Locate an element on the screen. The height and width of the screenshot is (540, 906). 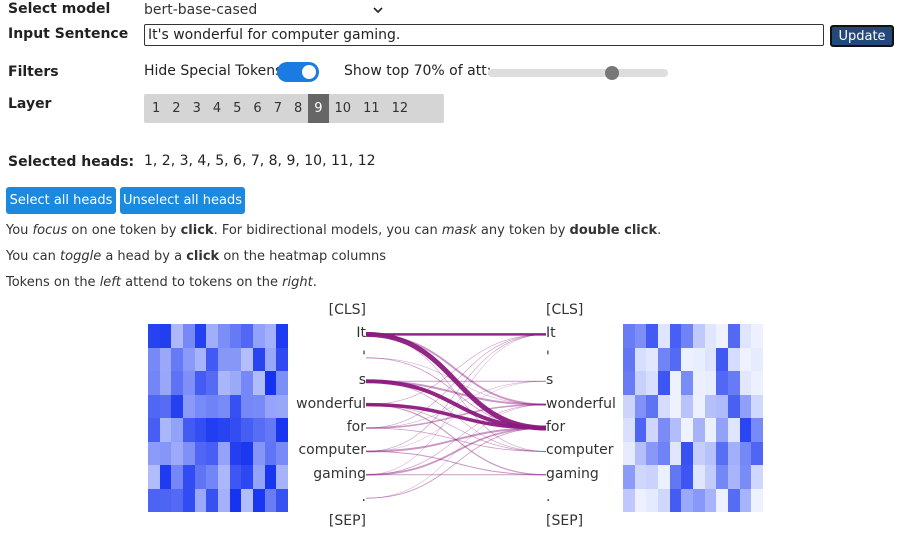
left-token: wonderful is located at coordinates (331, 403).